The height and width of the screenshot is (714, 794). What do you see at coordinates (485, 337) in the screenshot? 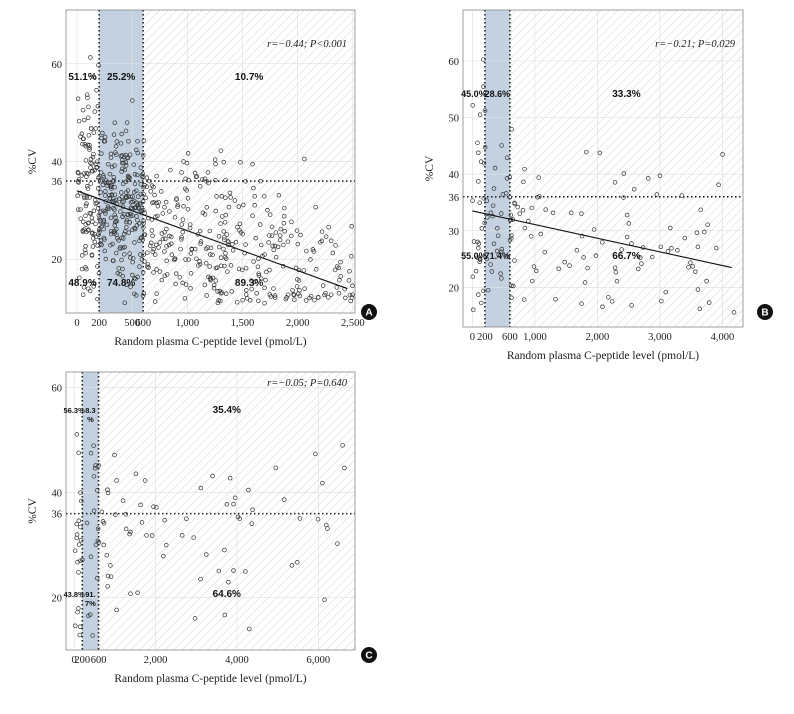
I see `x-tick-label: 200` at bounding box center [485, 337].